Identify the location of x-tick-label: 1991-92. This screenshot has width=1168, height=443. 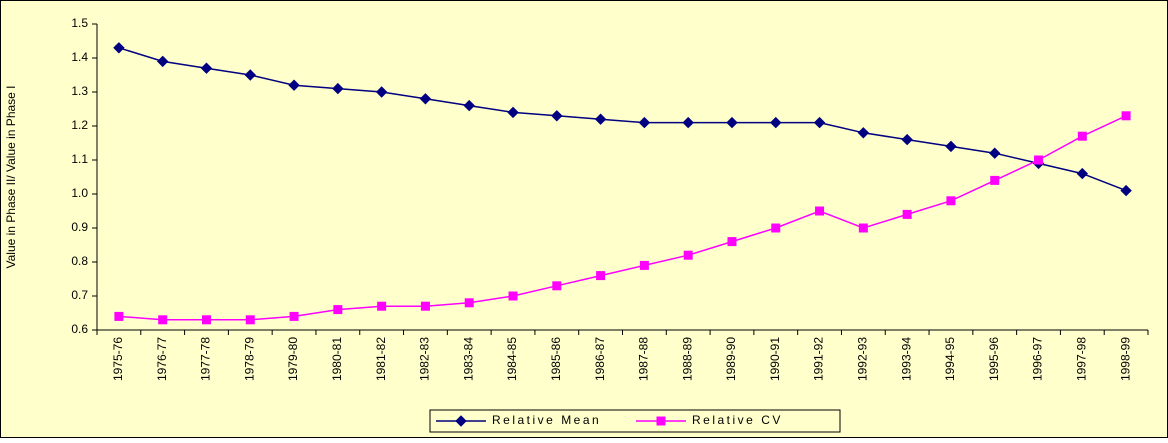
(819, 359).